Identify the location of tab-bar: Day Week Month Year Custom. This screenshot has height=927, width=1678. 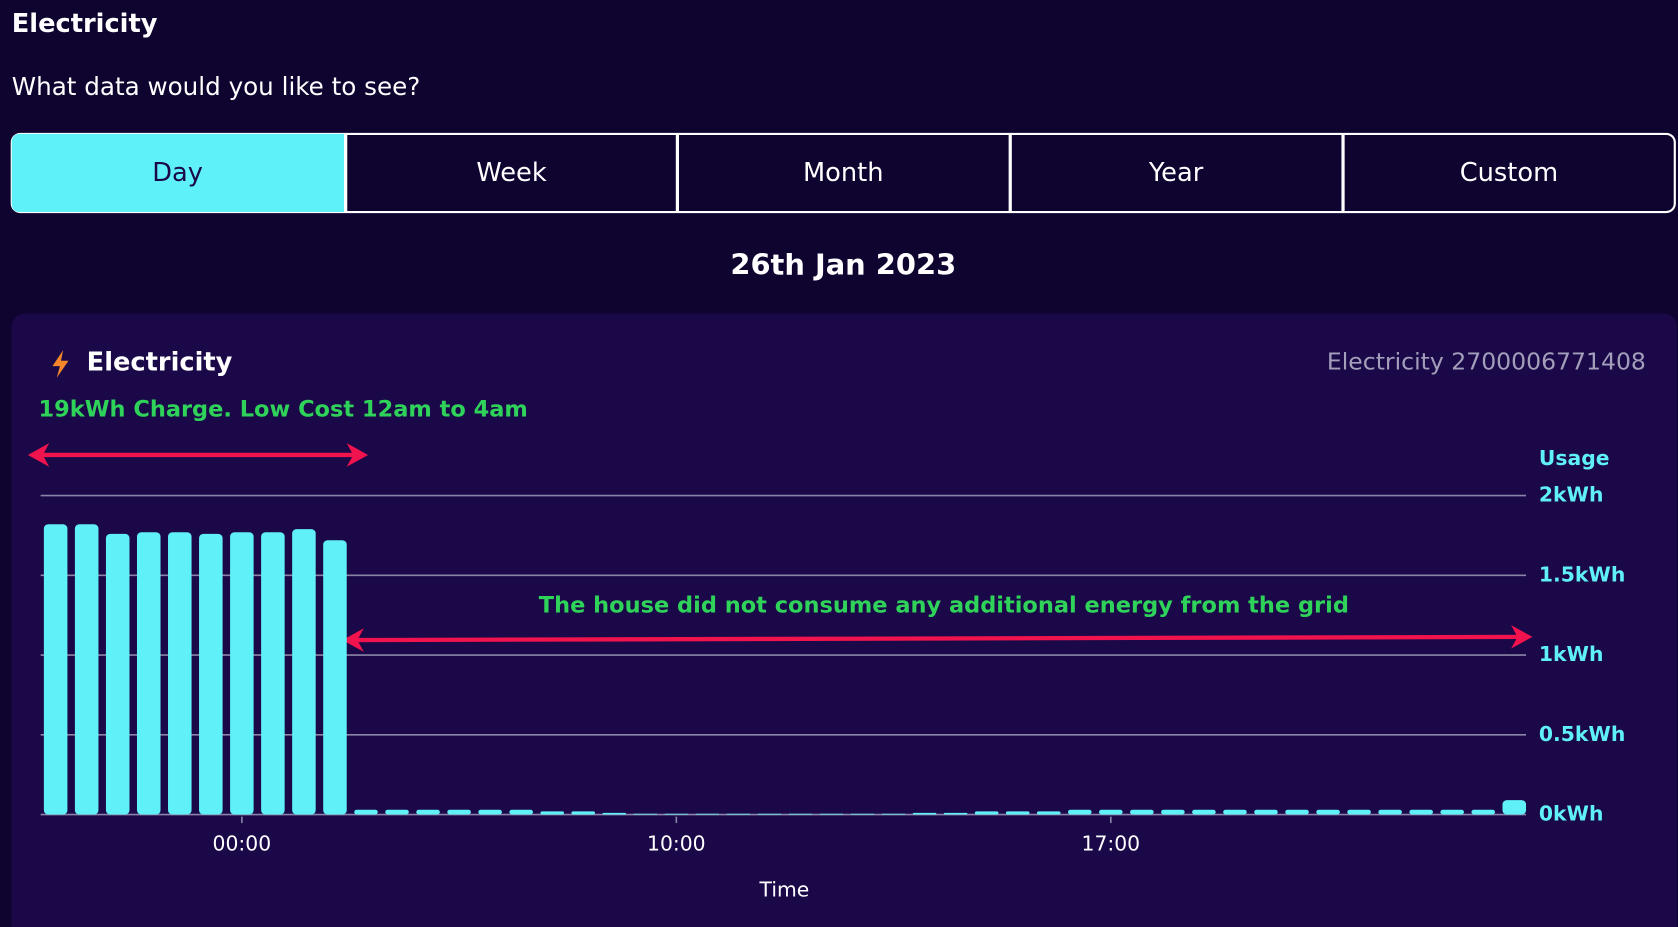
(843, 173).